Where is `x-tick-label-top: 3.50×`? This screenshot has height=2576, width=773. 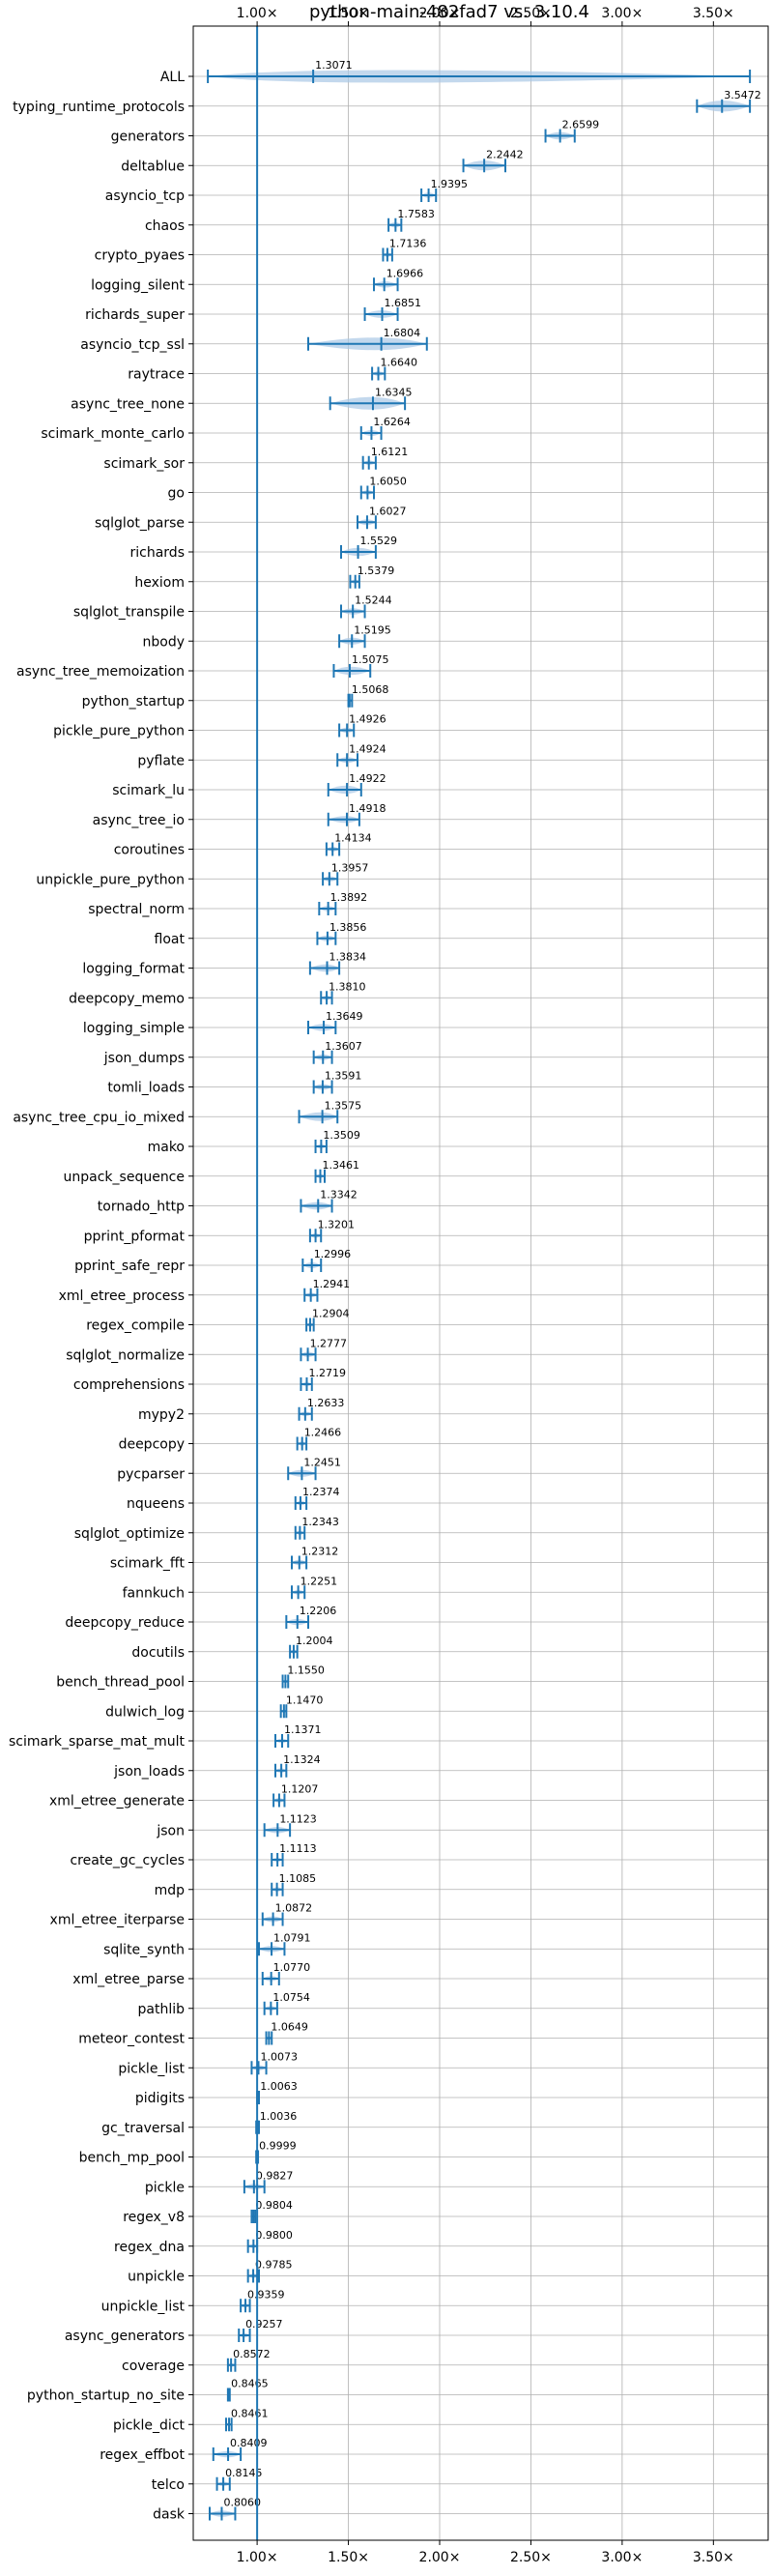 x-tick-label-top: 3.50× is located at coordinates (714, 13).